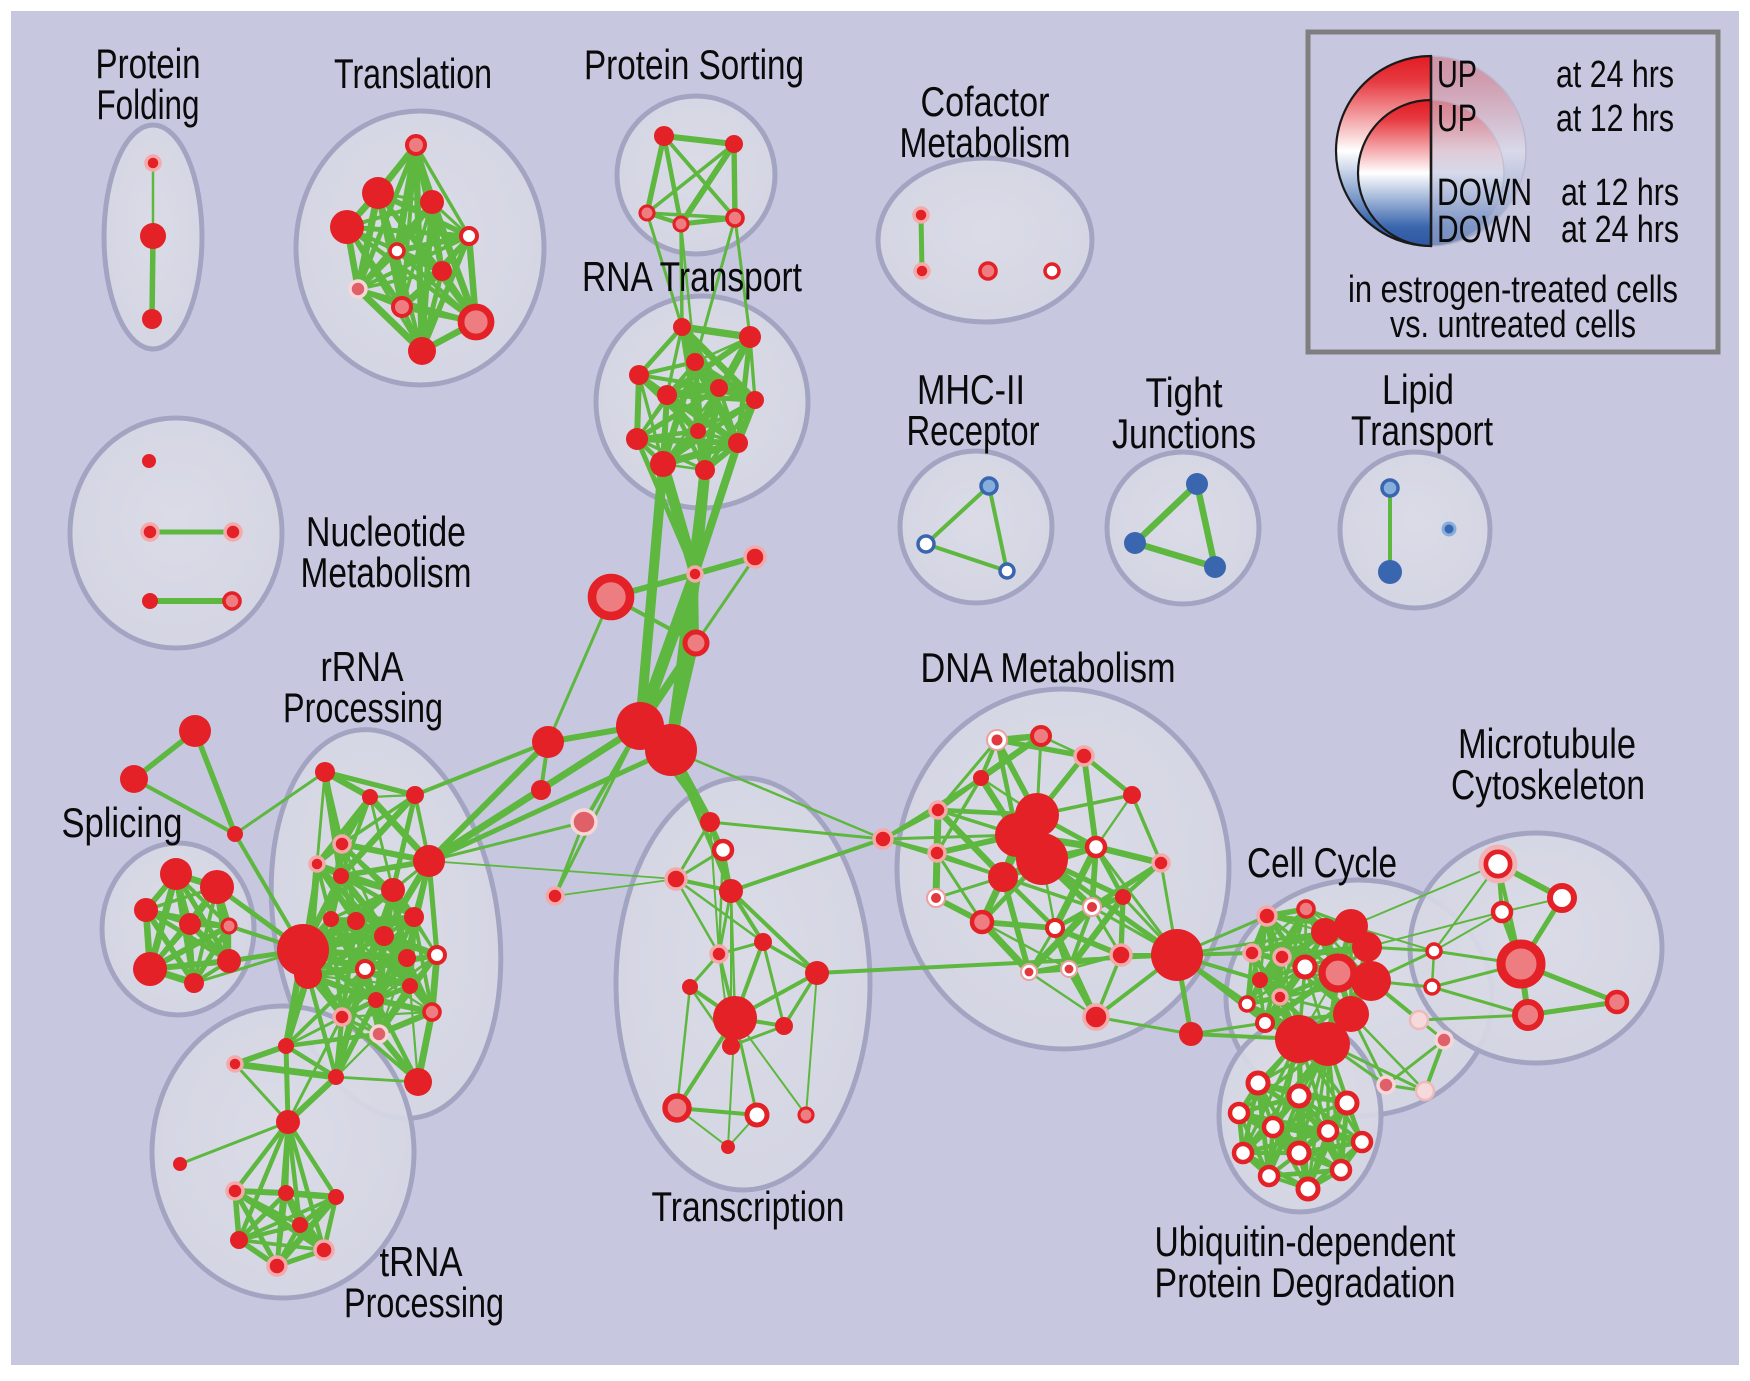 The height and width of the screenshot is (1381, 1750). Describe the element at coordinates (362, 666) in the screenshot. I see `svg-text: rRNA` at that location.